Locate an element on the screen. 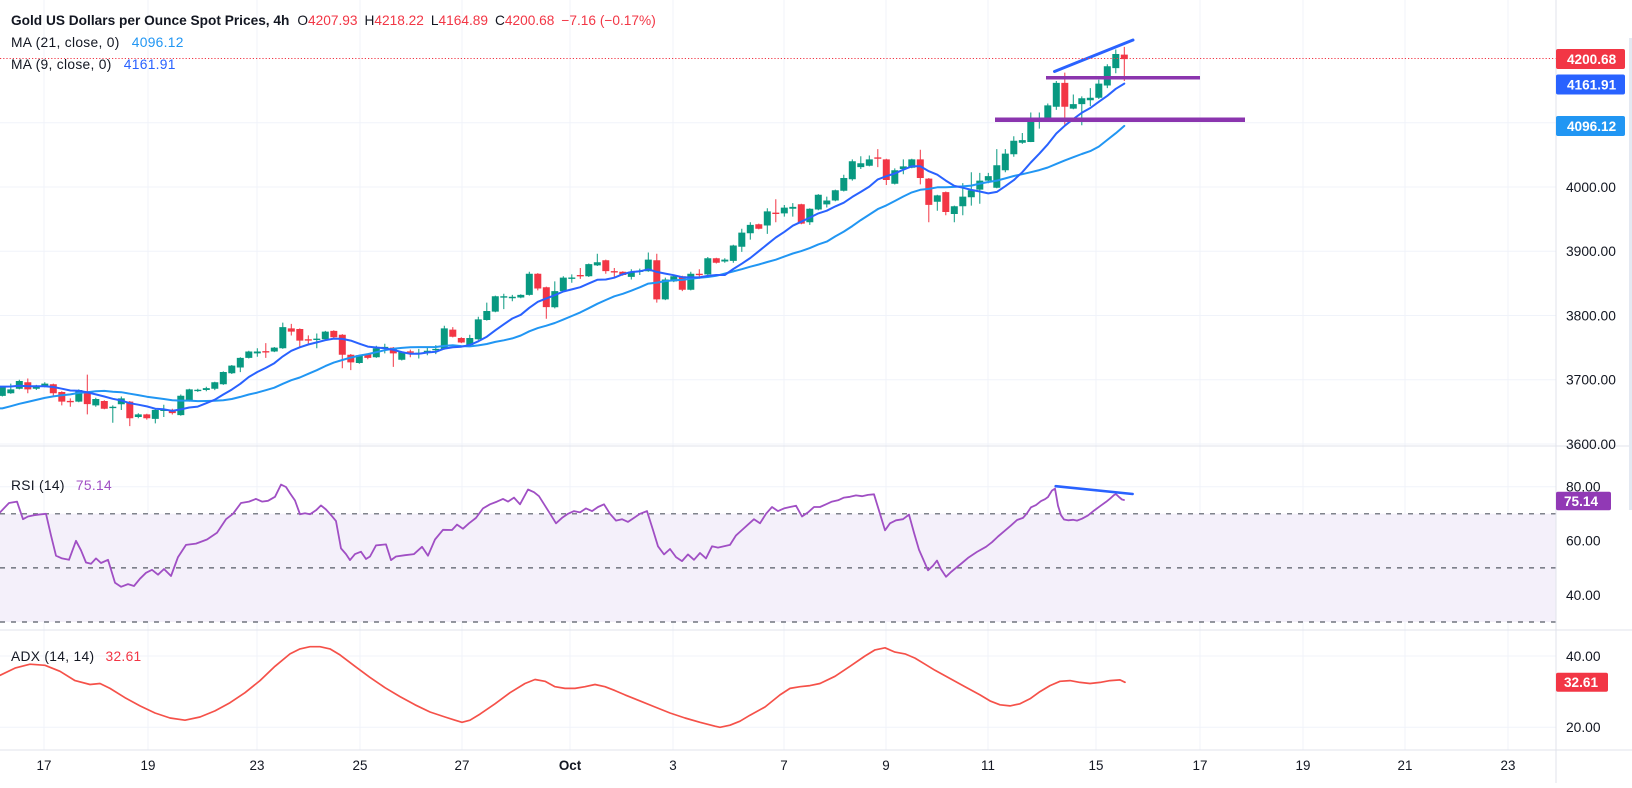 This screenshot has width=1632, height=788. svg-text: 20.00 is located at coordinates (1583, 727).